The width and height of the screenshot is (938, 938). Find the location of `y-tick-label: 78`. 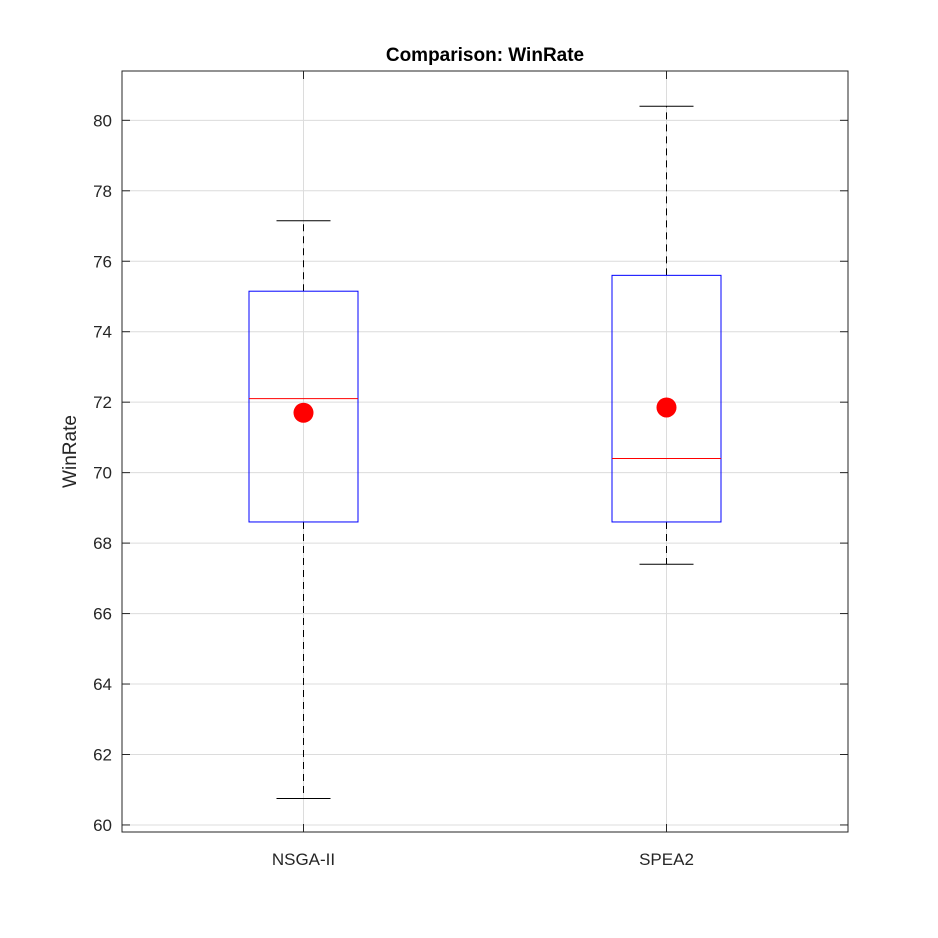

y-tick-label: 78 is located at coordinates (102, 191).